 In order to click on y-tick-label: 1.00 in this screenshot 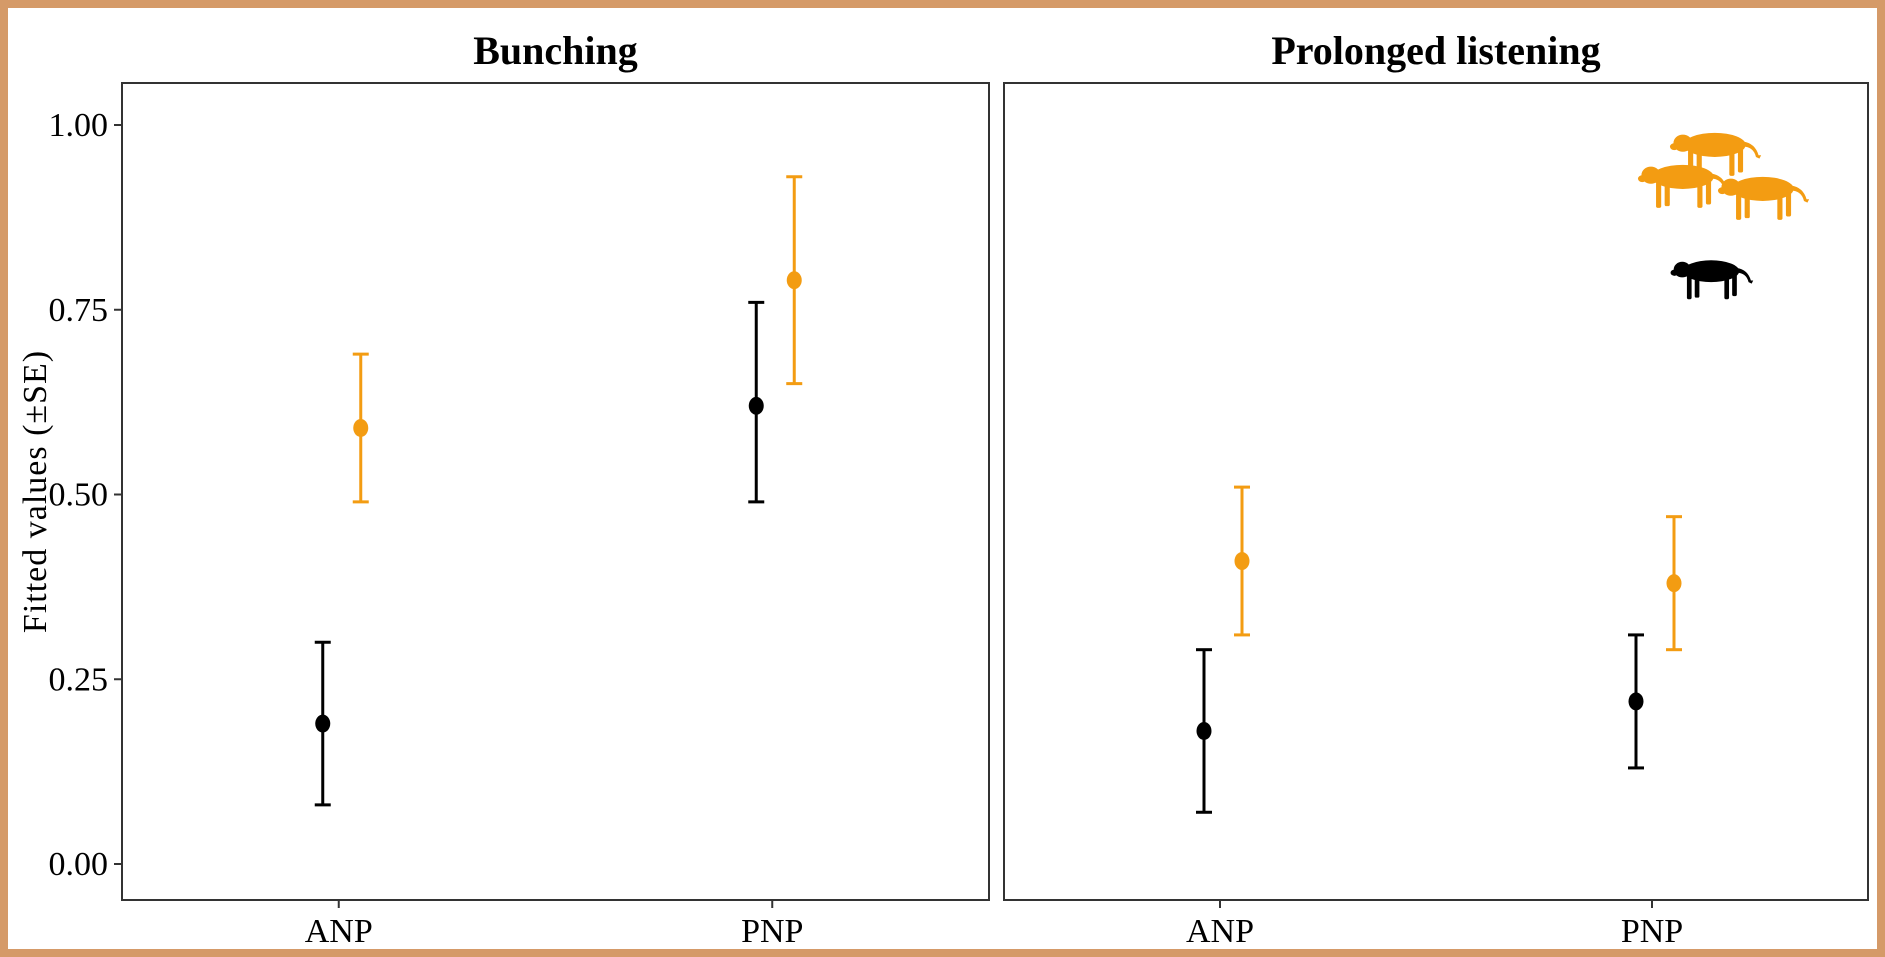, I will do `click(79, 125)`.